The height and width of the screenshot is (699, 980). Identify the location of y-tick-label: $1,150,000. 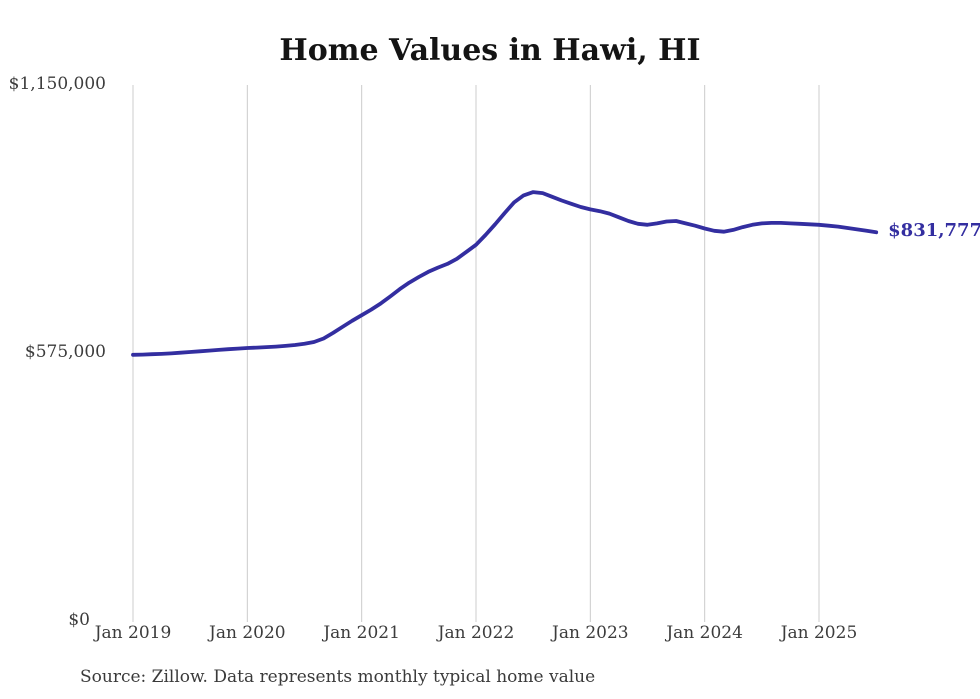
(57, 84).